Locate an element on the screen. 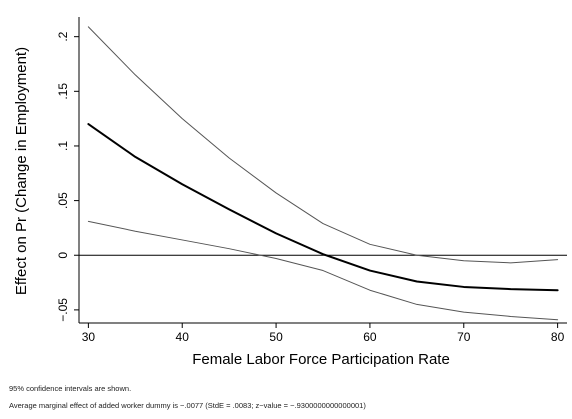  y-tick-label: 0 is located at coordinates (63, 255).